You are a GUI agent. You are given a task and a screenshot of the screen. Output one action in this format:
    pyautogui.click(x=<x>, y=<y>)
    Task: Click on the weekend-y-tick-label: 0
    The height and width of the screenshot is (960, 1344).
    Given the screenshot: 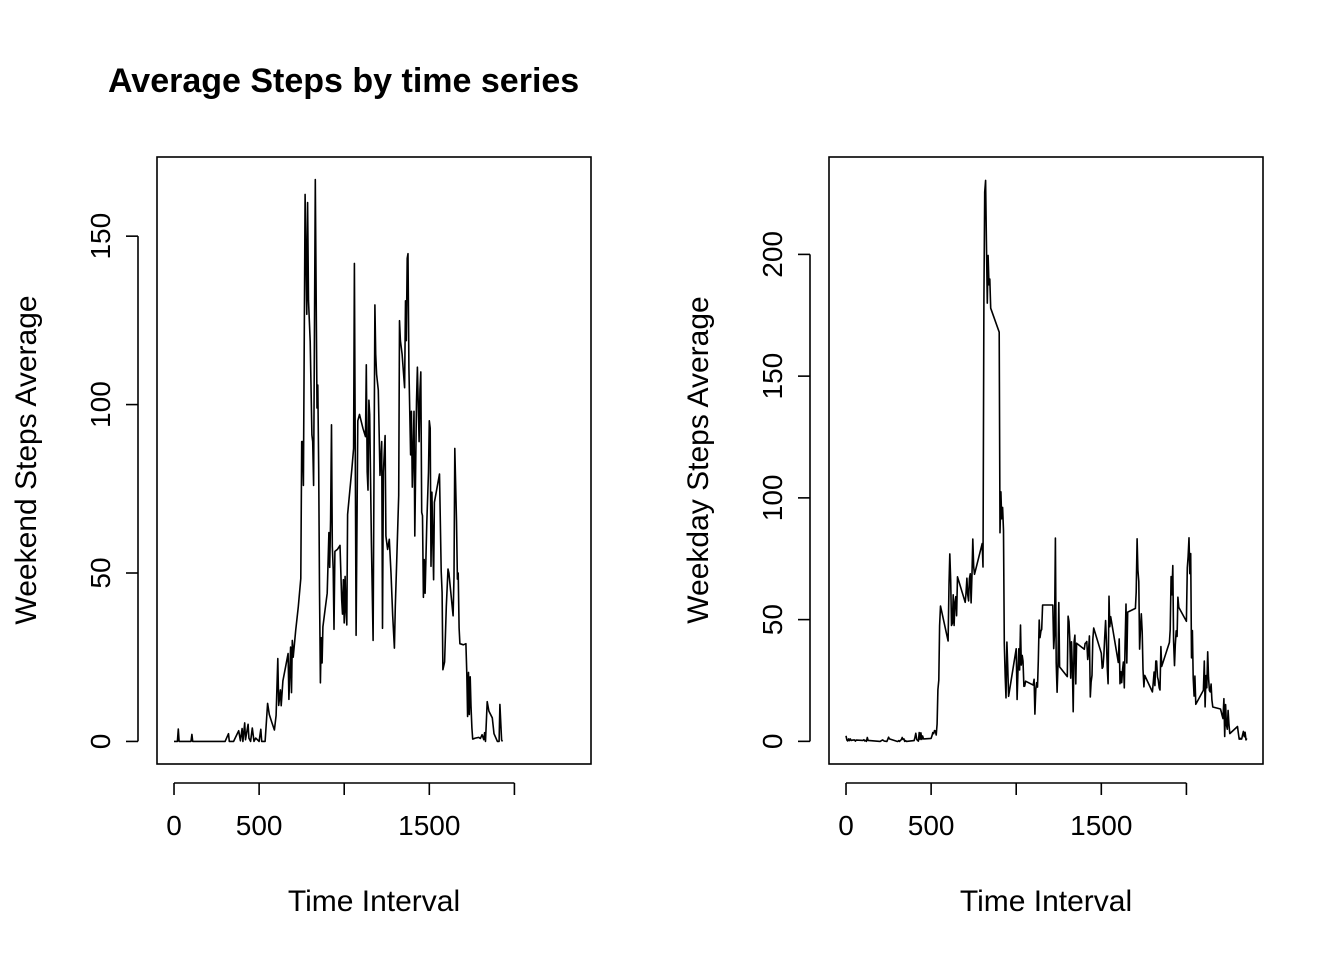 What is the action you would take?
    pyautogui.click(x=100, y=742)
    